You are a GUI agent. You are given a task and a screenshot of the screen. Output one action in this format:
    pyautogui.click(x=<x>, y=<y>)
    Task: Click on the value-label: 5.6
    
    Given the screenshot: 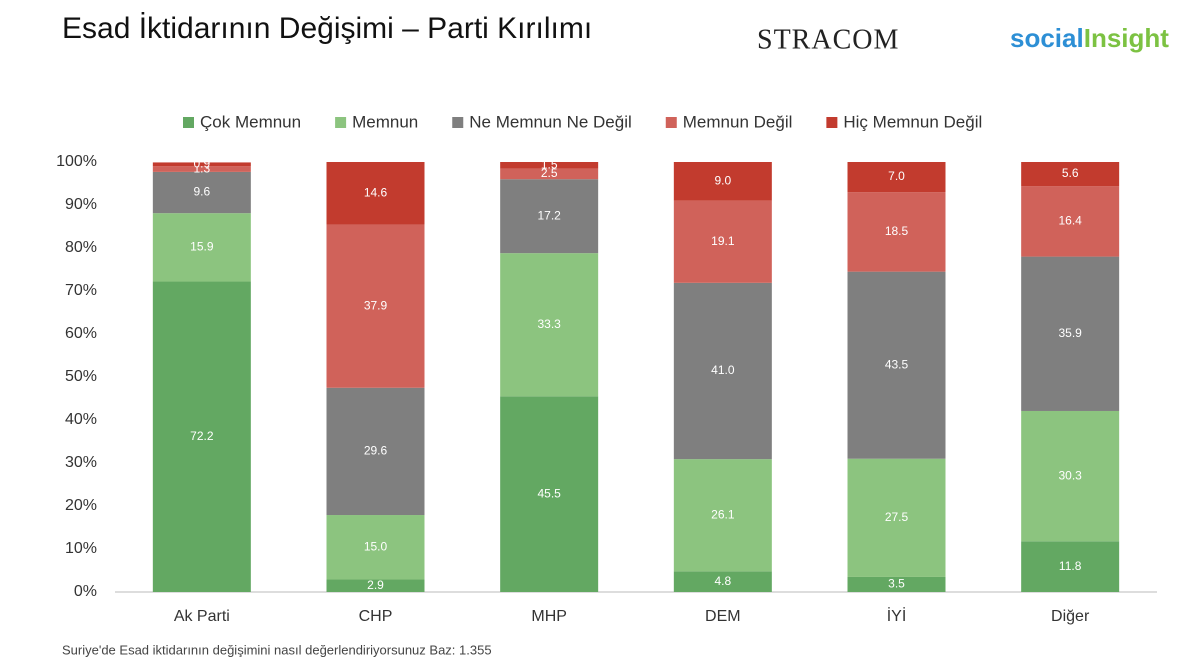 What is the action you would take?
    pyautogui.click(x=1070, y=173)
    